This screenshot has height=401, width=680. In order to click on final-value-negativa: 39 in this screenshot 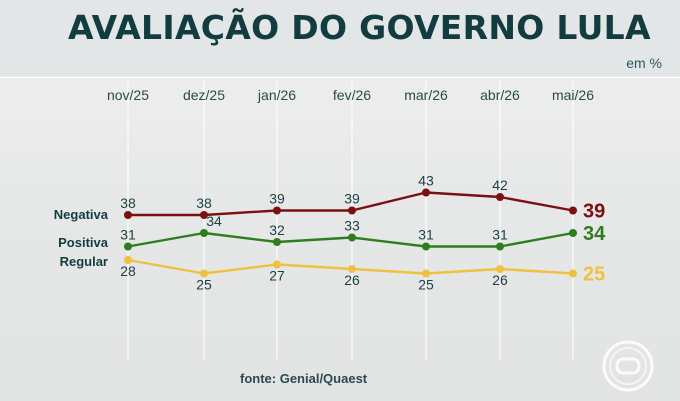, I will do `click(594, 212)`.